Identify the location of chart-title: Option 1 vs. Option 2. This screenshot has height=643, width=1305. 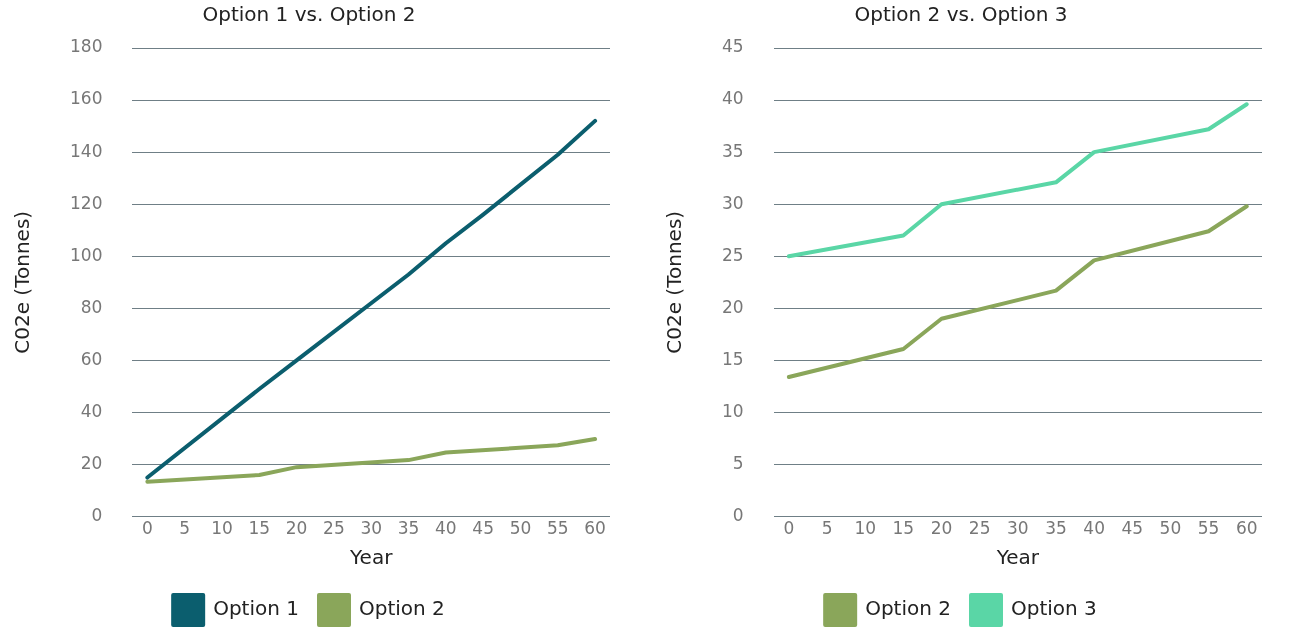
(309, 14).